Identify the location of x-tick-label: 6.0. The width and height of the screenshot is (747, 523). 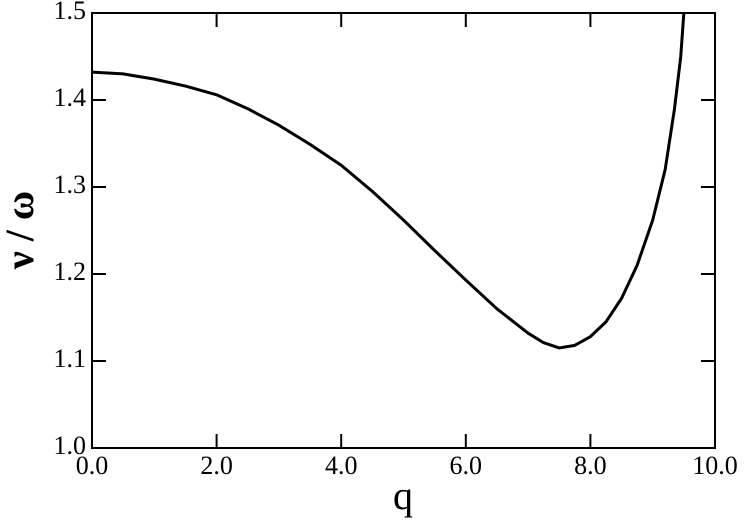
(466, 465).